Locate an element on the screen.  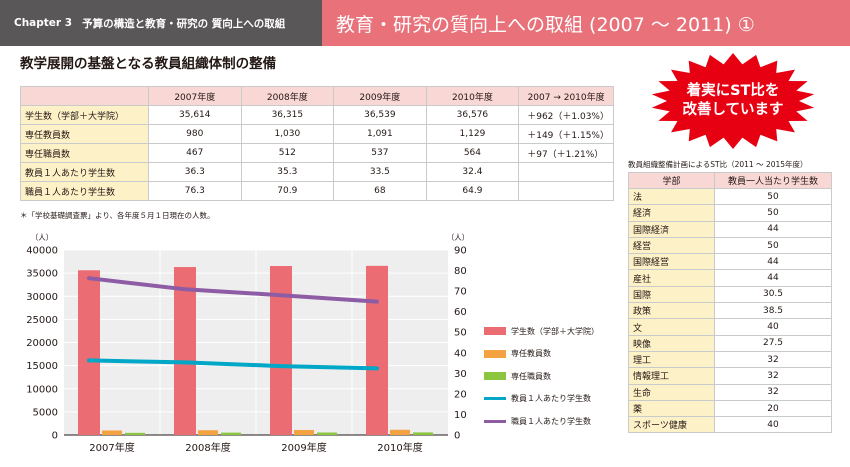
line-students-per-faculty is located at coordinates (233, 364).